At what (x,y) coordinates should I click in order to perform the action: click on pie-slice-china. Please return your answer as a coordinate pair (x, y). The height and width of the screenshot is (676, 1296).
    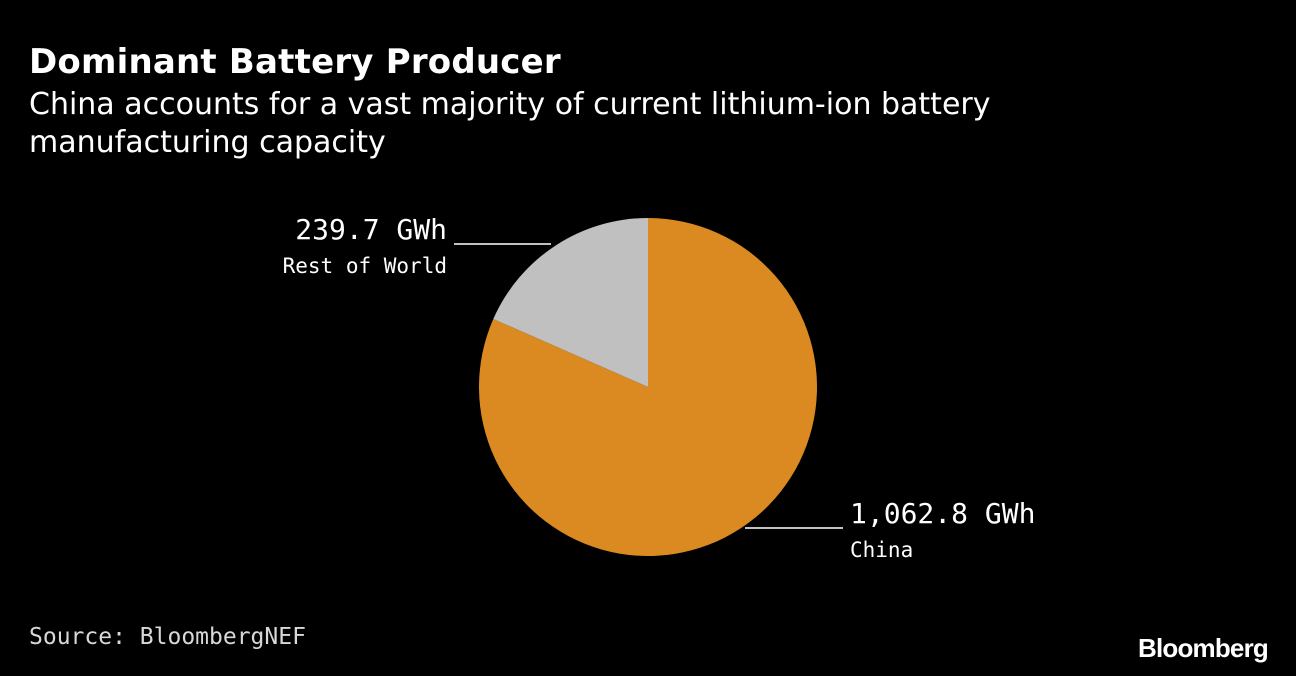
    Looking at the image, I should click on (647, 387).